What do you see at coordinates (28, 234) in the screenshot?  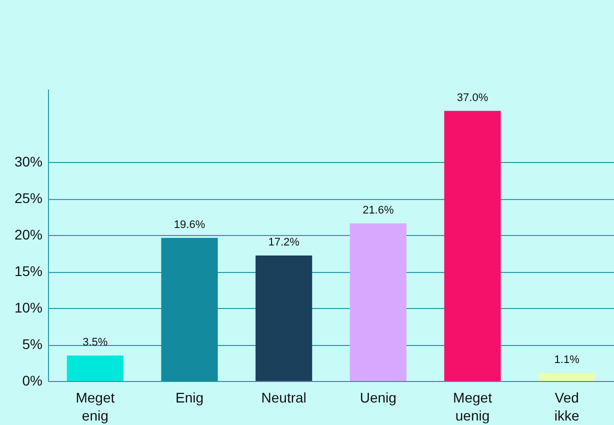 I see `y-tick-label: 20%` at bounding box center [28, 234].